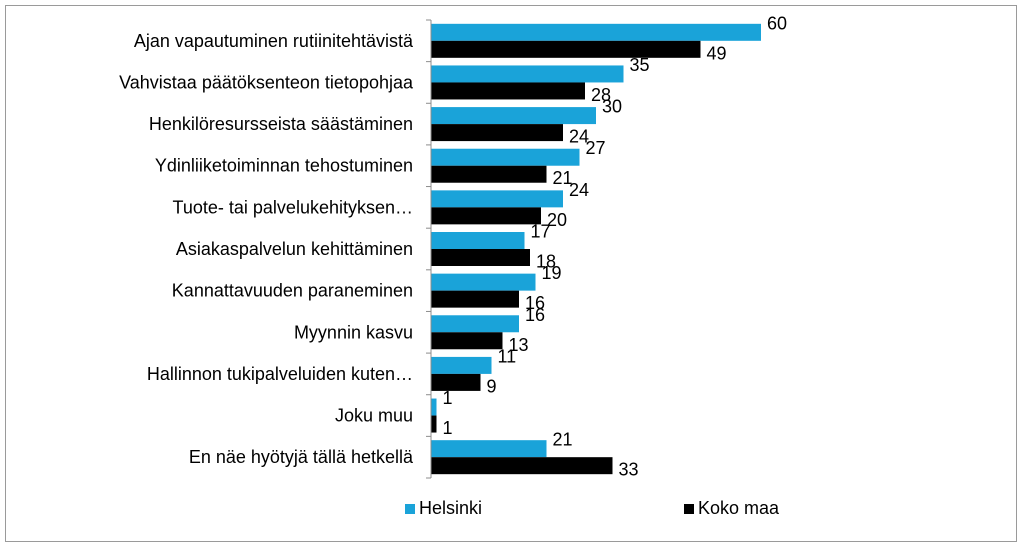 Image resolution: width=1024 pixels, height=549 pixels. What do you see at coordinates (374, 416) in the screenshot?
I see `category-label: Joku muu` at bounding box center [374, 416].